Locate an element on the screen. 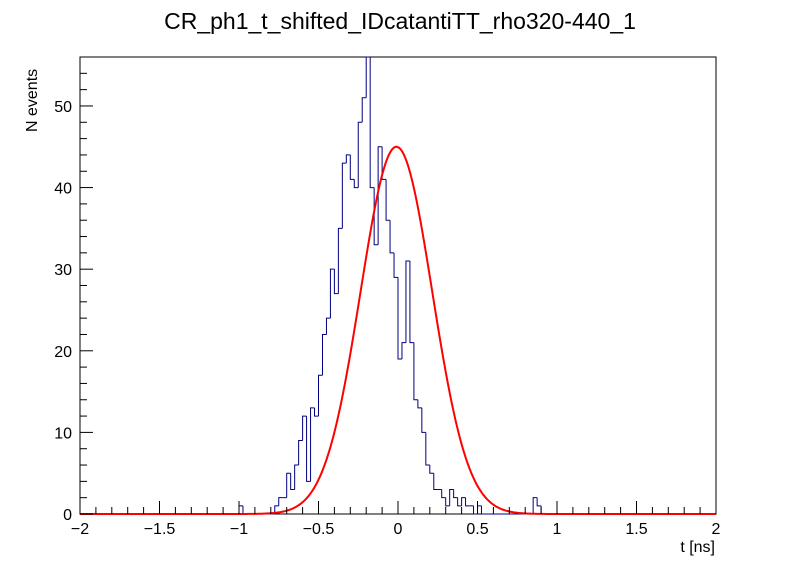 Image resolution: width=796 pixels, height=572 pixels. x-tick-label: 0.5 is located at coordinates (477, 529).